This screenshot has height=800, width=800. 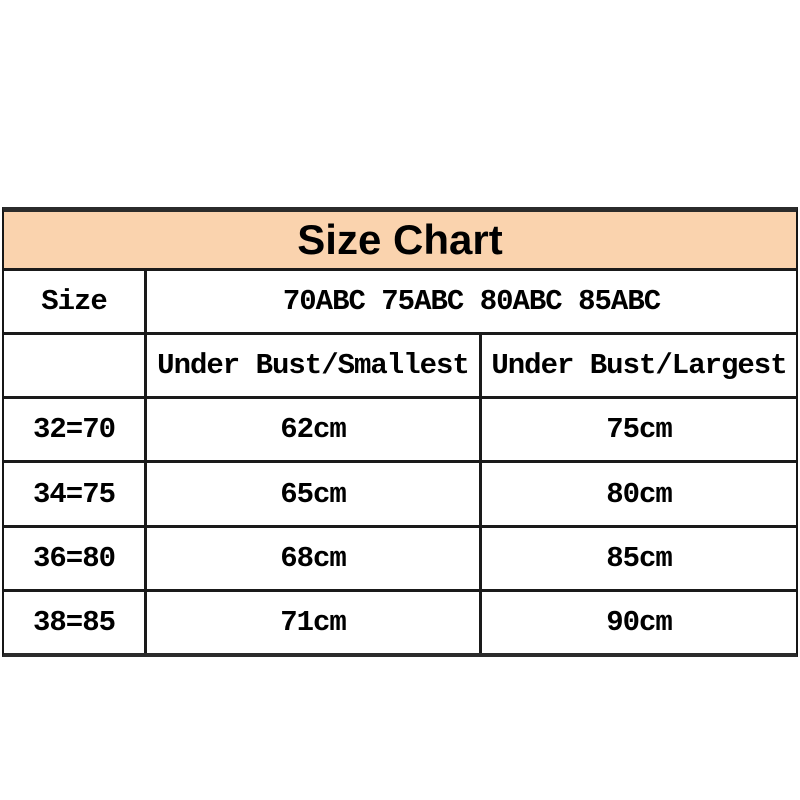 What do you see at coordinates (75, 558) in the screenshot?
I see `size-cell: 36=80` at bounding box center [75, 558].